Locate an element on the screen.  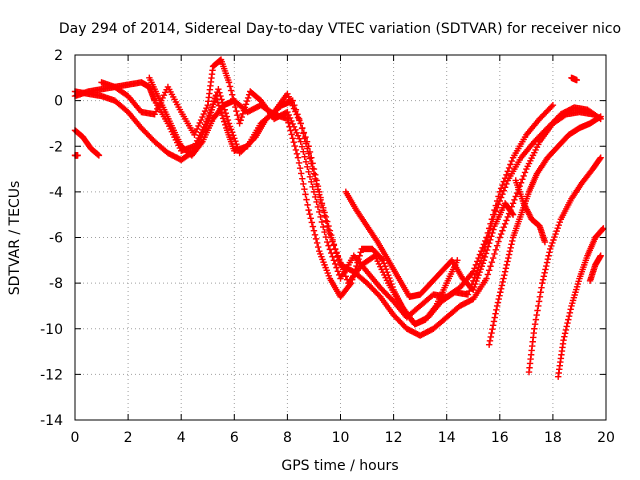
y-tick-label: 2 is located at coordinates (58, 56).